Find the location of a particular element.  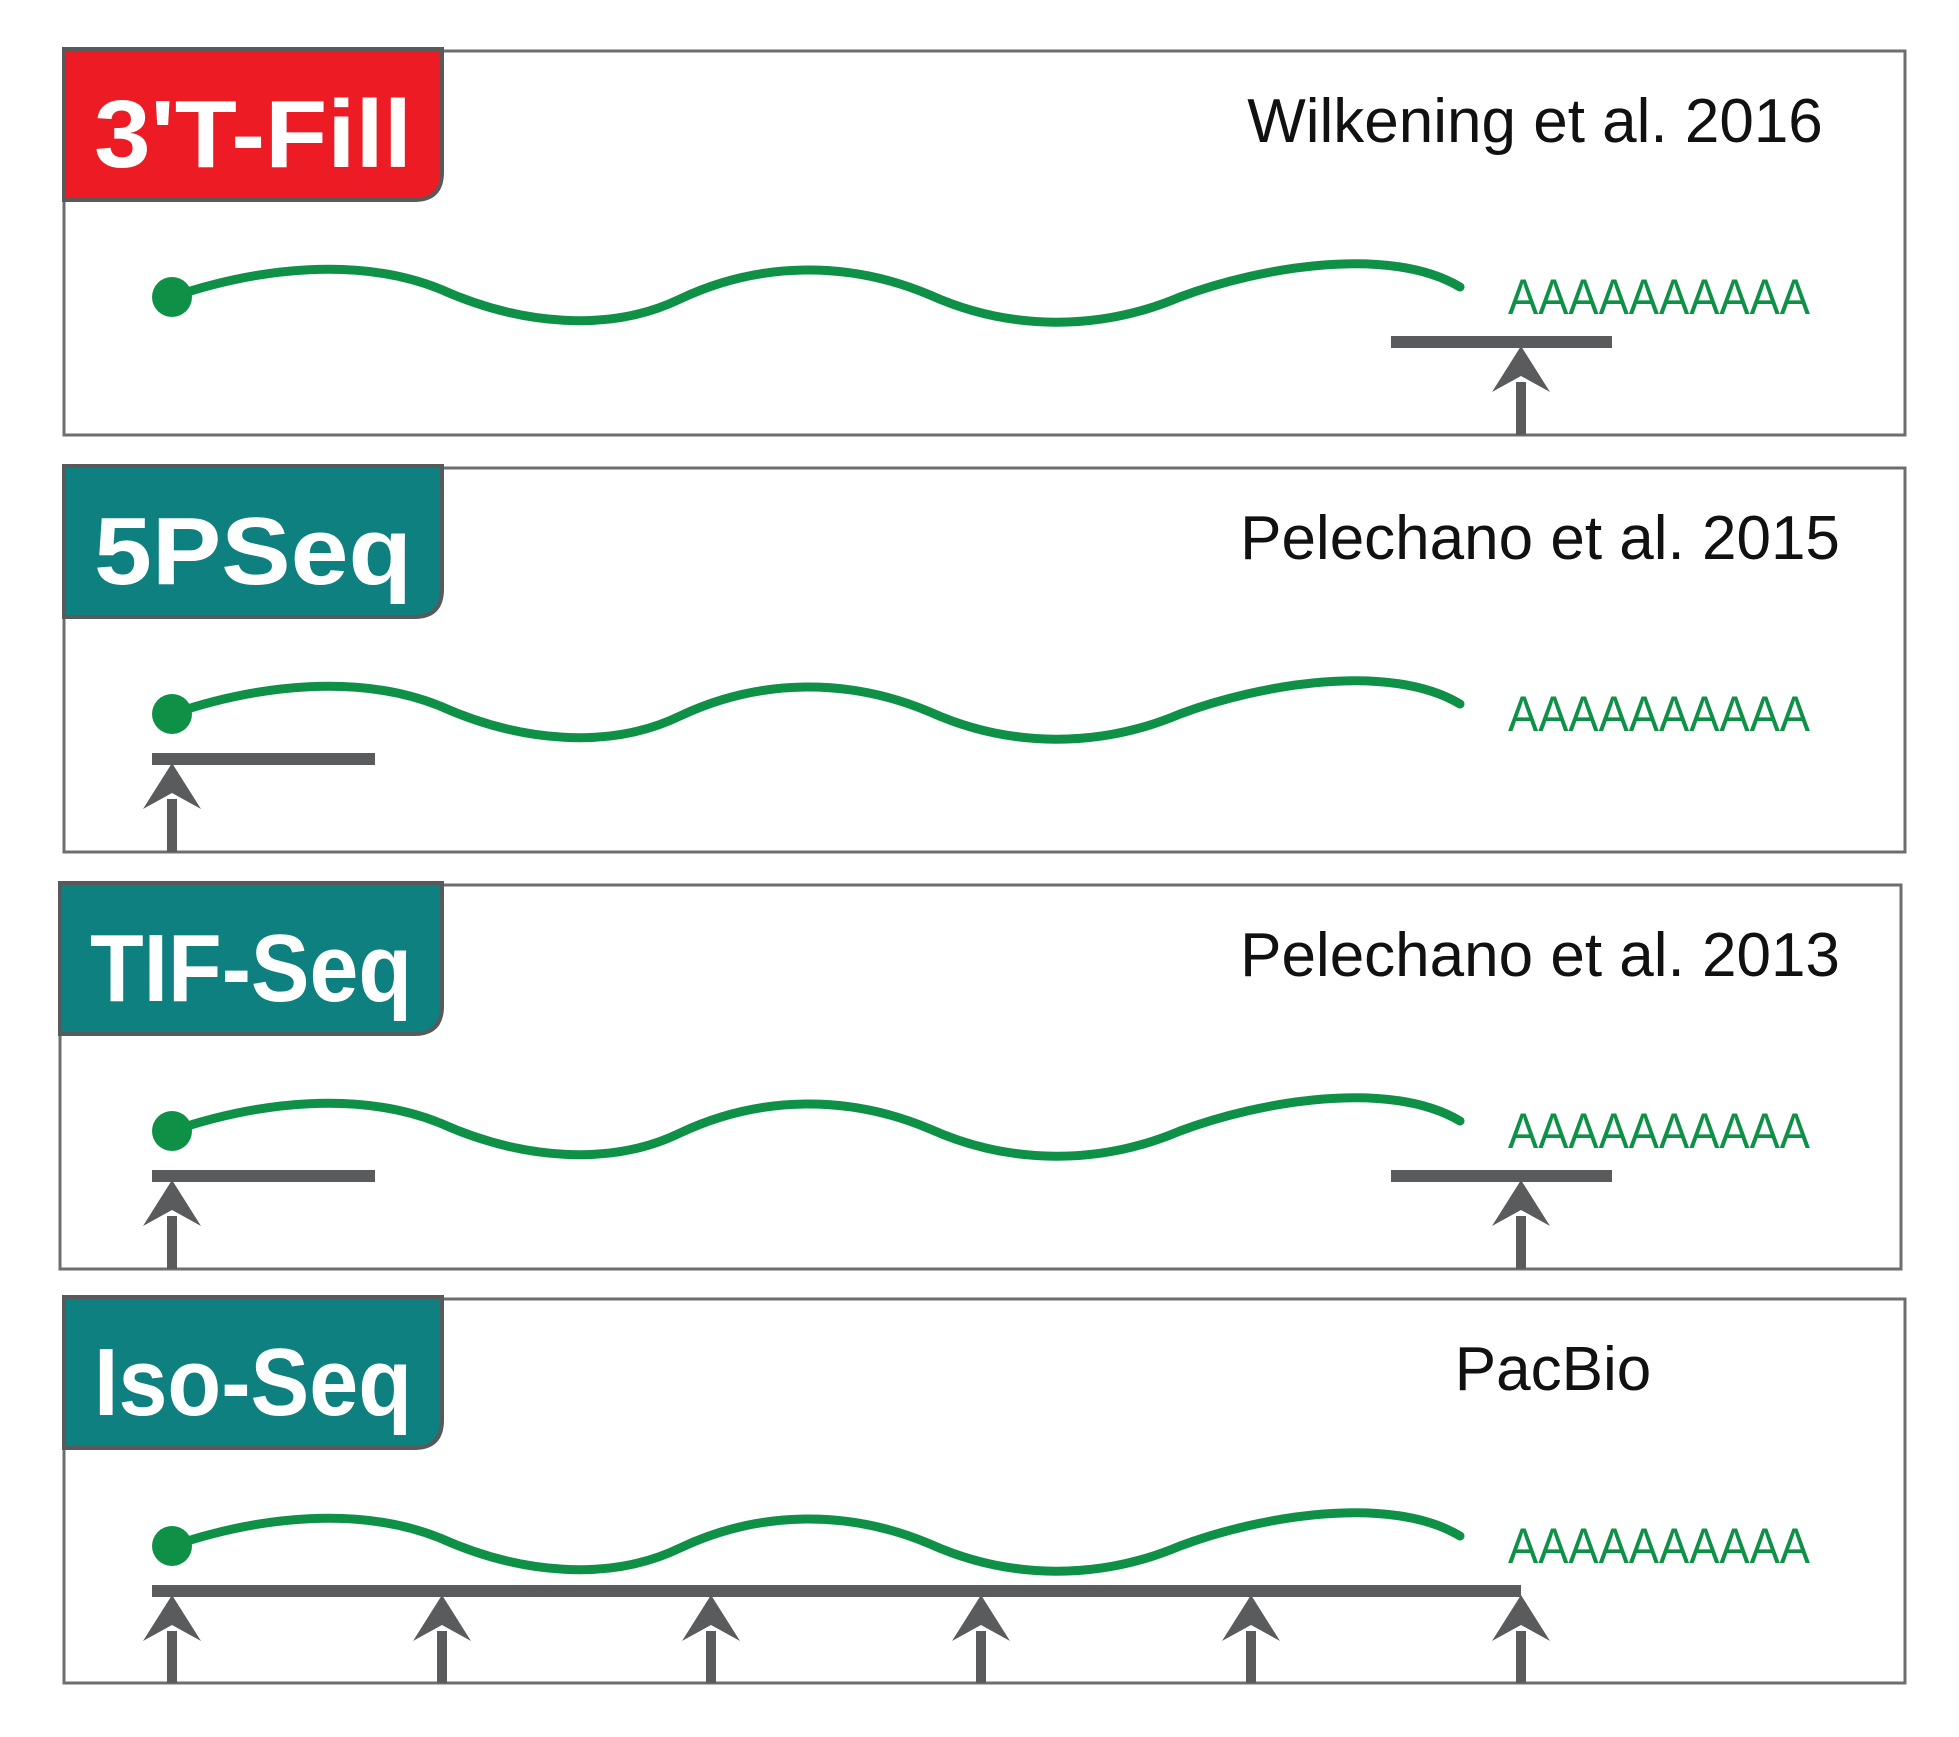

method-name: TIF-Seq is located at coordinates (251, 968).